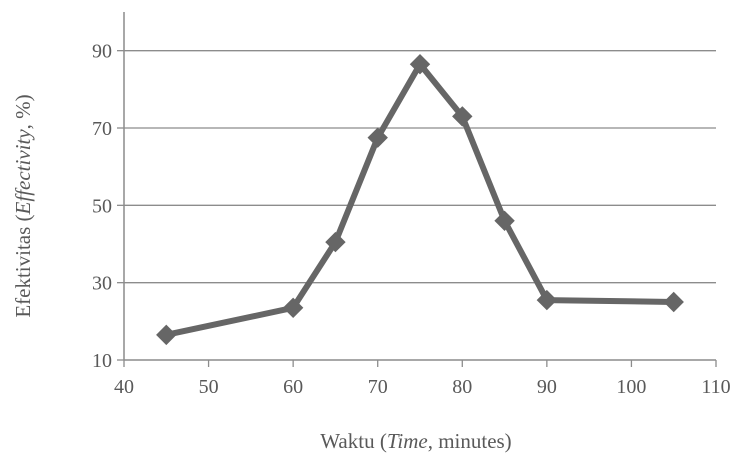  Describe the element at coordinates (102, 361) in the screenshot. I see `y-tick-label: 10` at that location.